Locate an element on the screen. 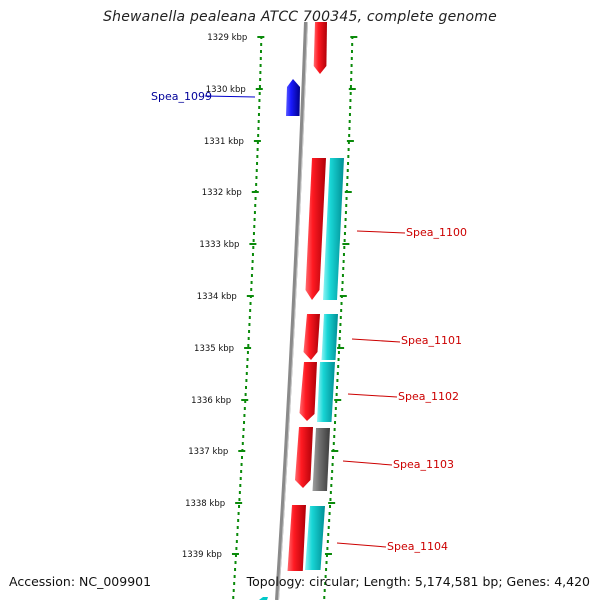 The height and width of the screenshot is (600, 600). gene-label-spea-1104: Spea_1104 is located at coordinates (417, 546).